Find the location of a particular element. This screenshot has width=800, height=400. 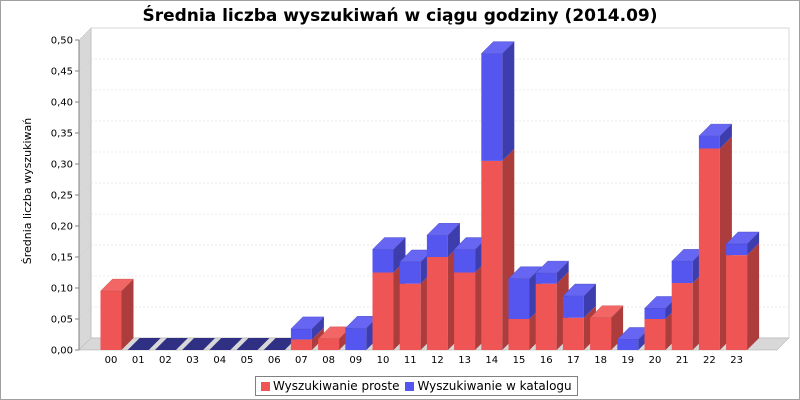

x-tick-label: 18 is located at coordinates (600, 360).